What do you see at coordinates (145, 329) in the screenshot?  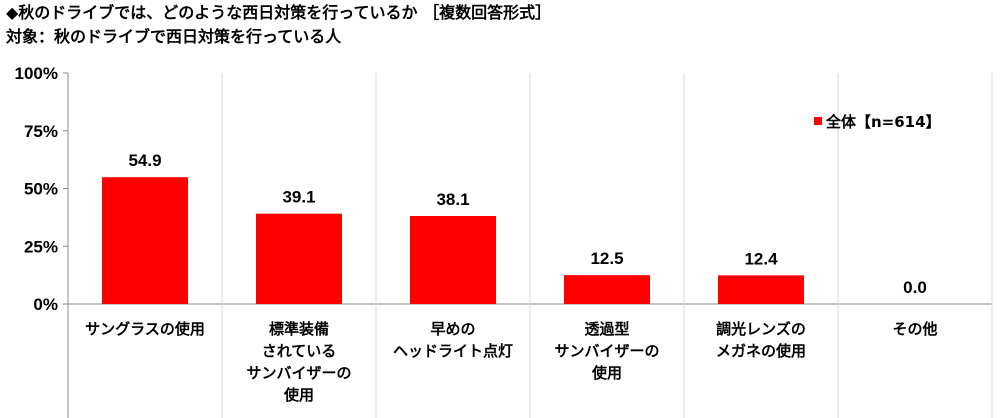 I see `x-tick-label: サングラスの使用` at bounding box center [145, 329].